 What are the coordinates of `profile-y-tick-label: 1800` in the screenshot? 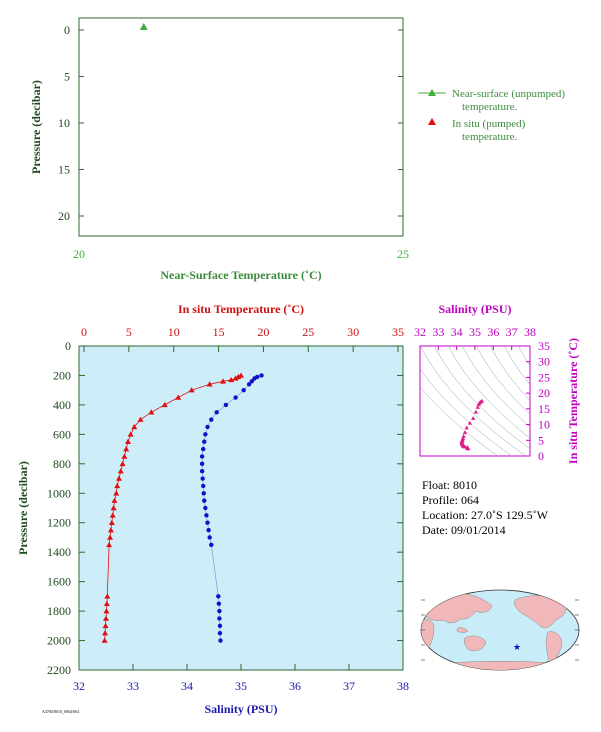 It's located at (59, 611).